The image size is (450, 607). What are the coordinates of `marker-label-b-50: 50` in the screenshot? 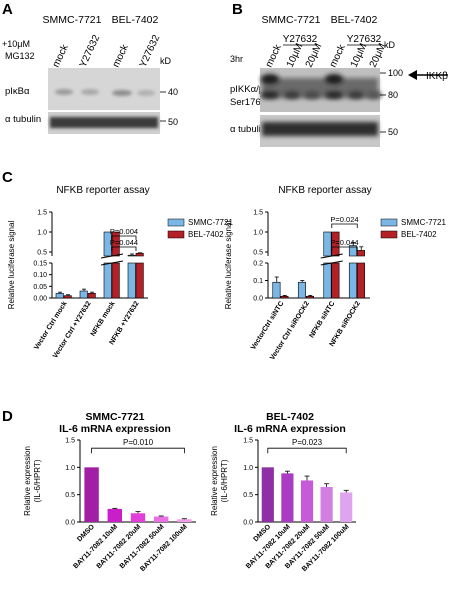 It's located at (393, 132).